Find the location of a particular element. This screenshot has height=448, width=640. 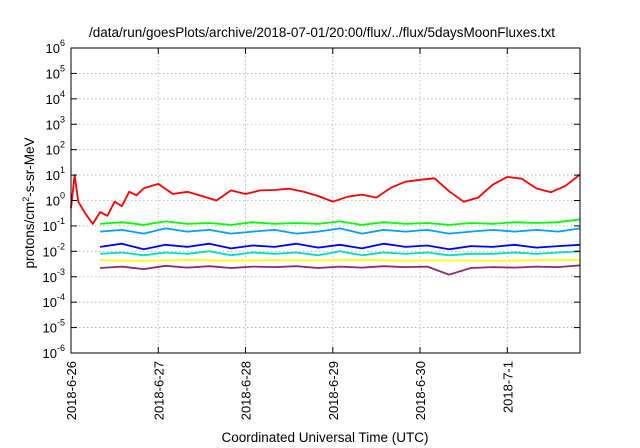

x-tick-label: 2018-7-1 is located at coordinates (507, 387).